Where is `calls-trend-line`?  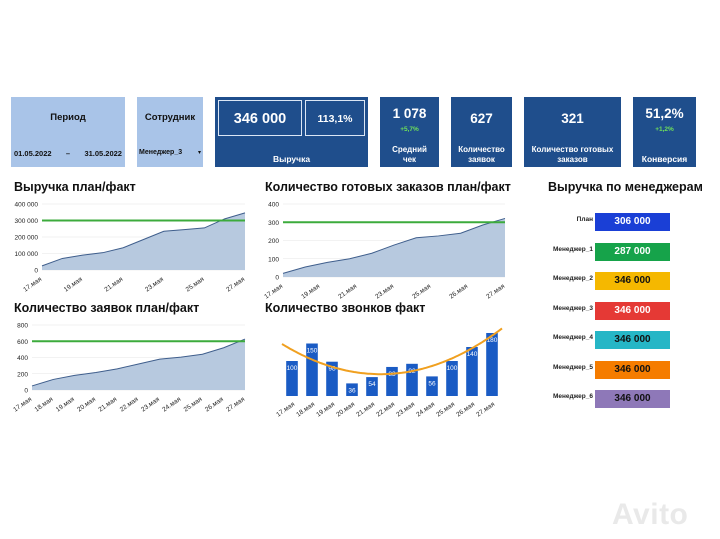
calls-trend-line is located at coordinates (392, 351).